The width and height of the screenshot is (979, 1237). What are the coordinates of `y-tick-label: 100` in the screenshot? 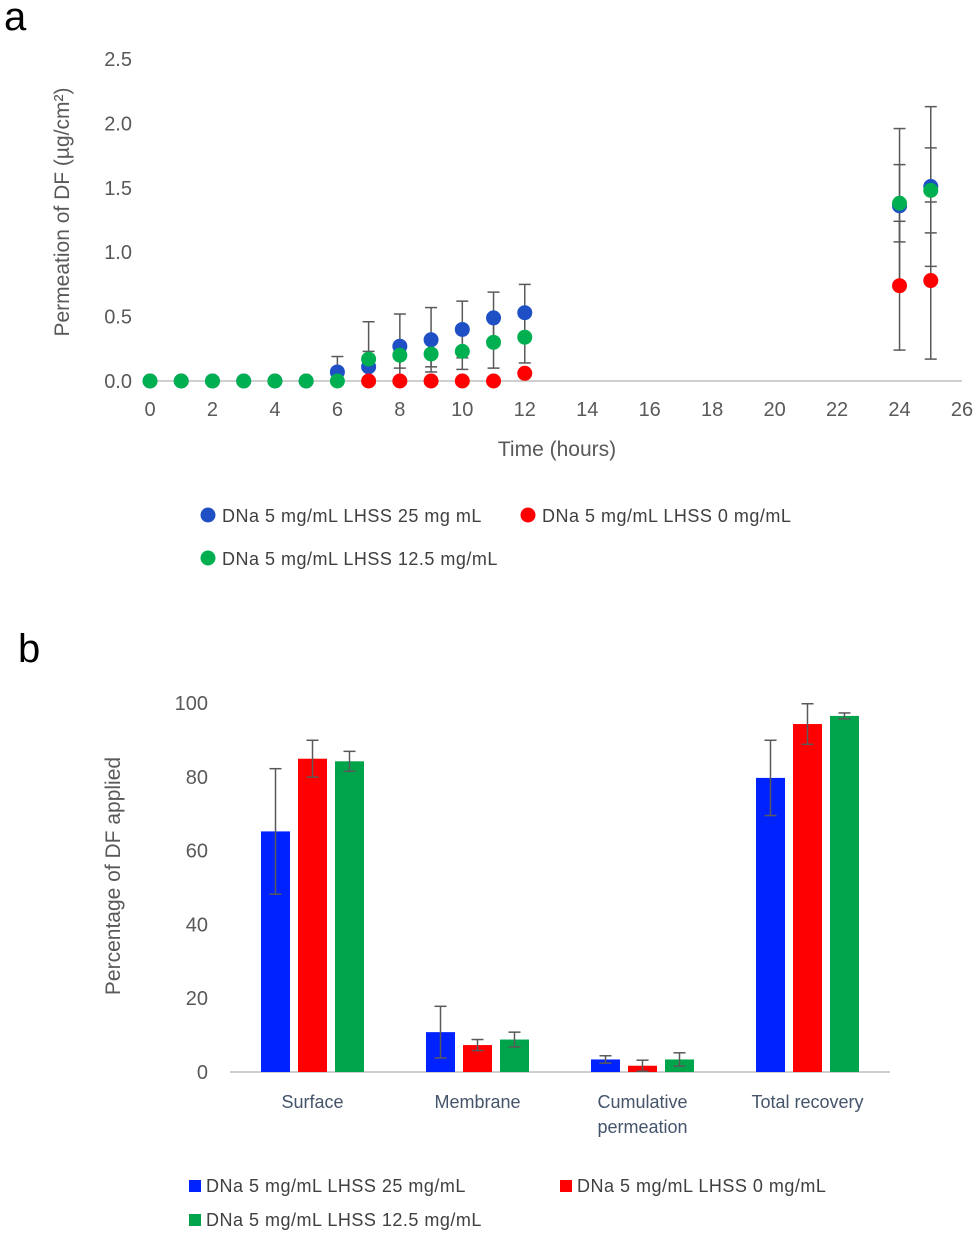 It's located at (191, 704).